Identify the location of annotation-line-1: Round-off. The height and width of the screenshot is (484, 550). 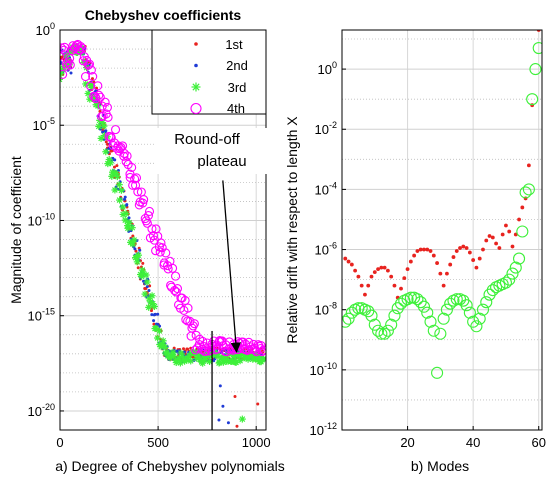
(207, 139).